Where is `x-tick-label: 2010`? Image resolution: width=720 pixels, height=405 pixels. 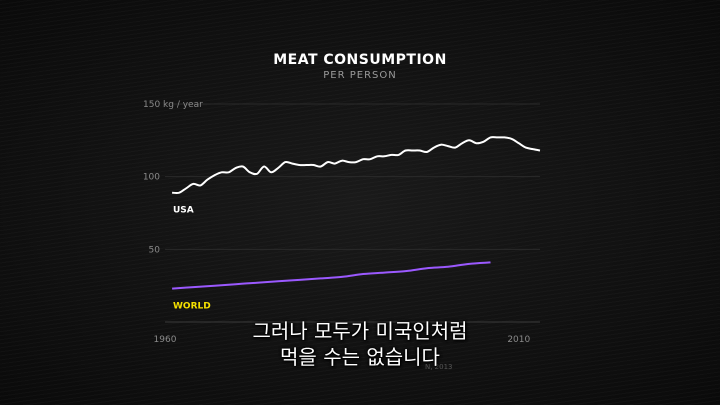 x-tick-label: 2010 is located at coordinates (518, 340).